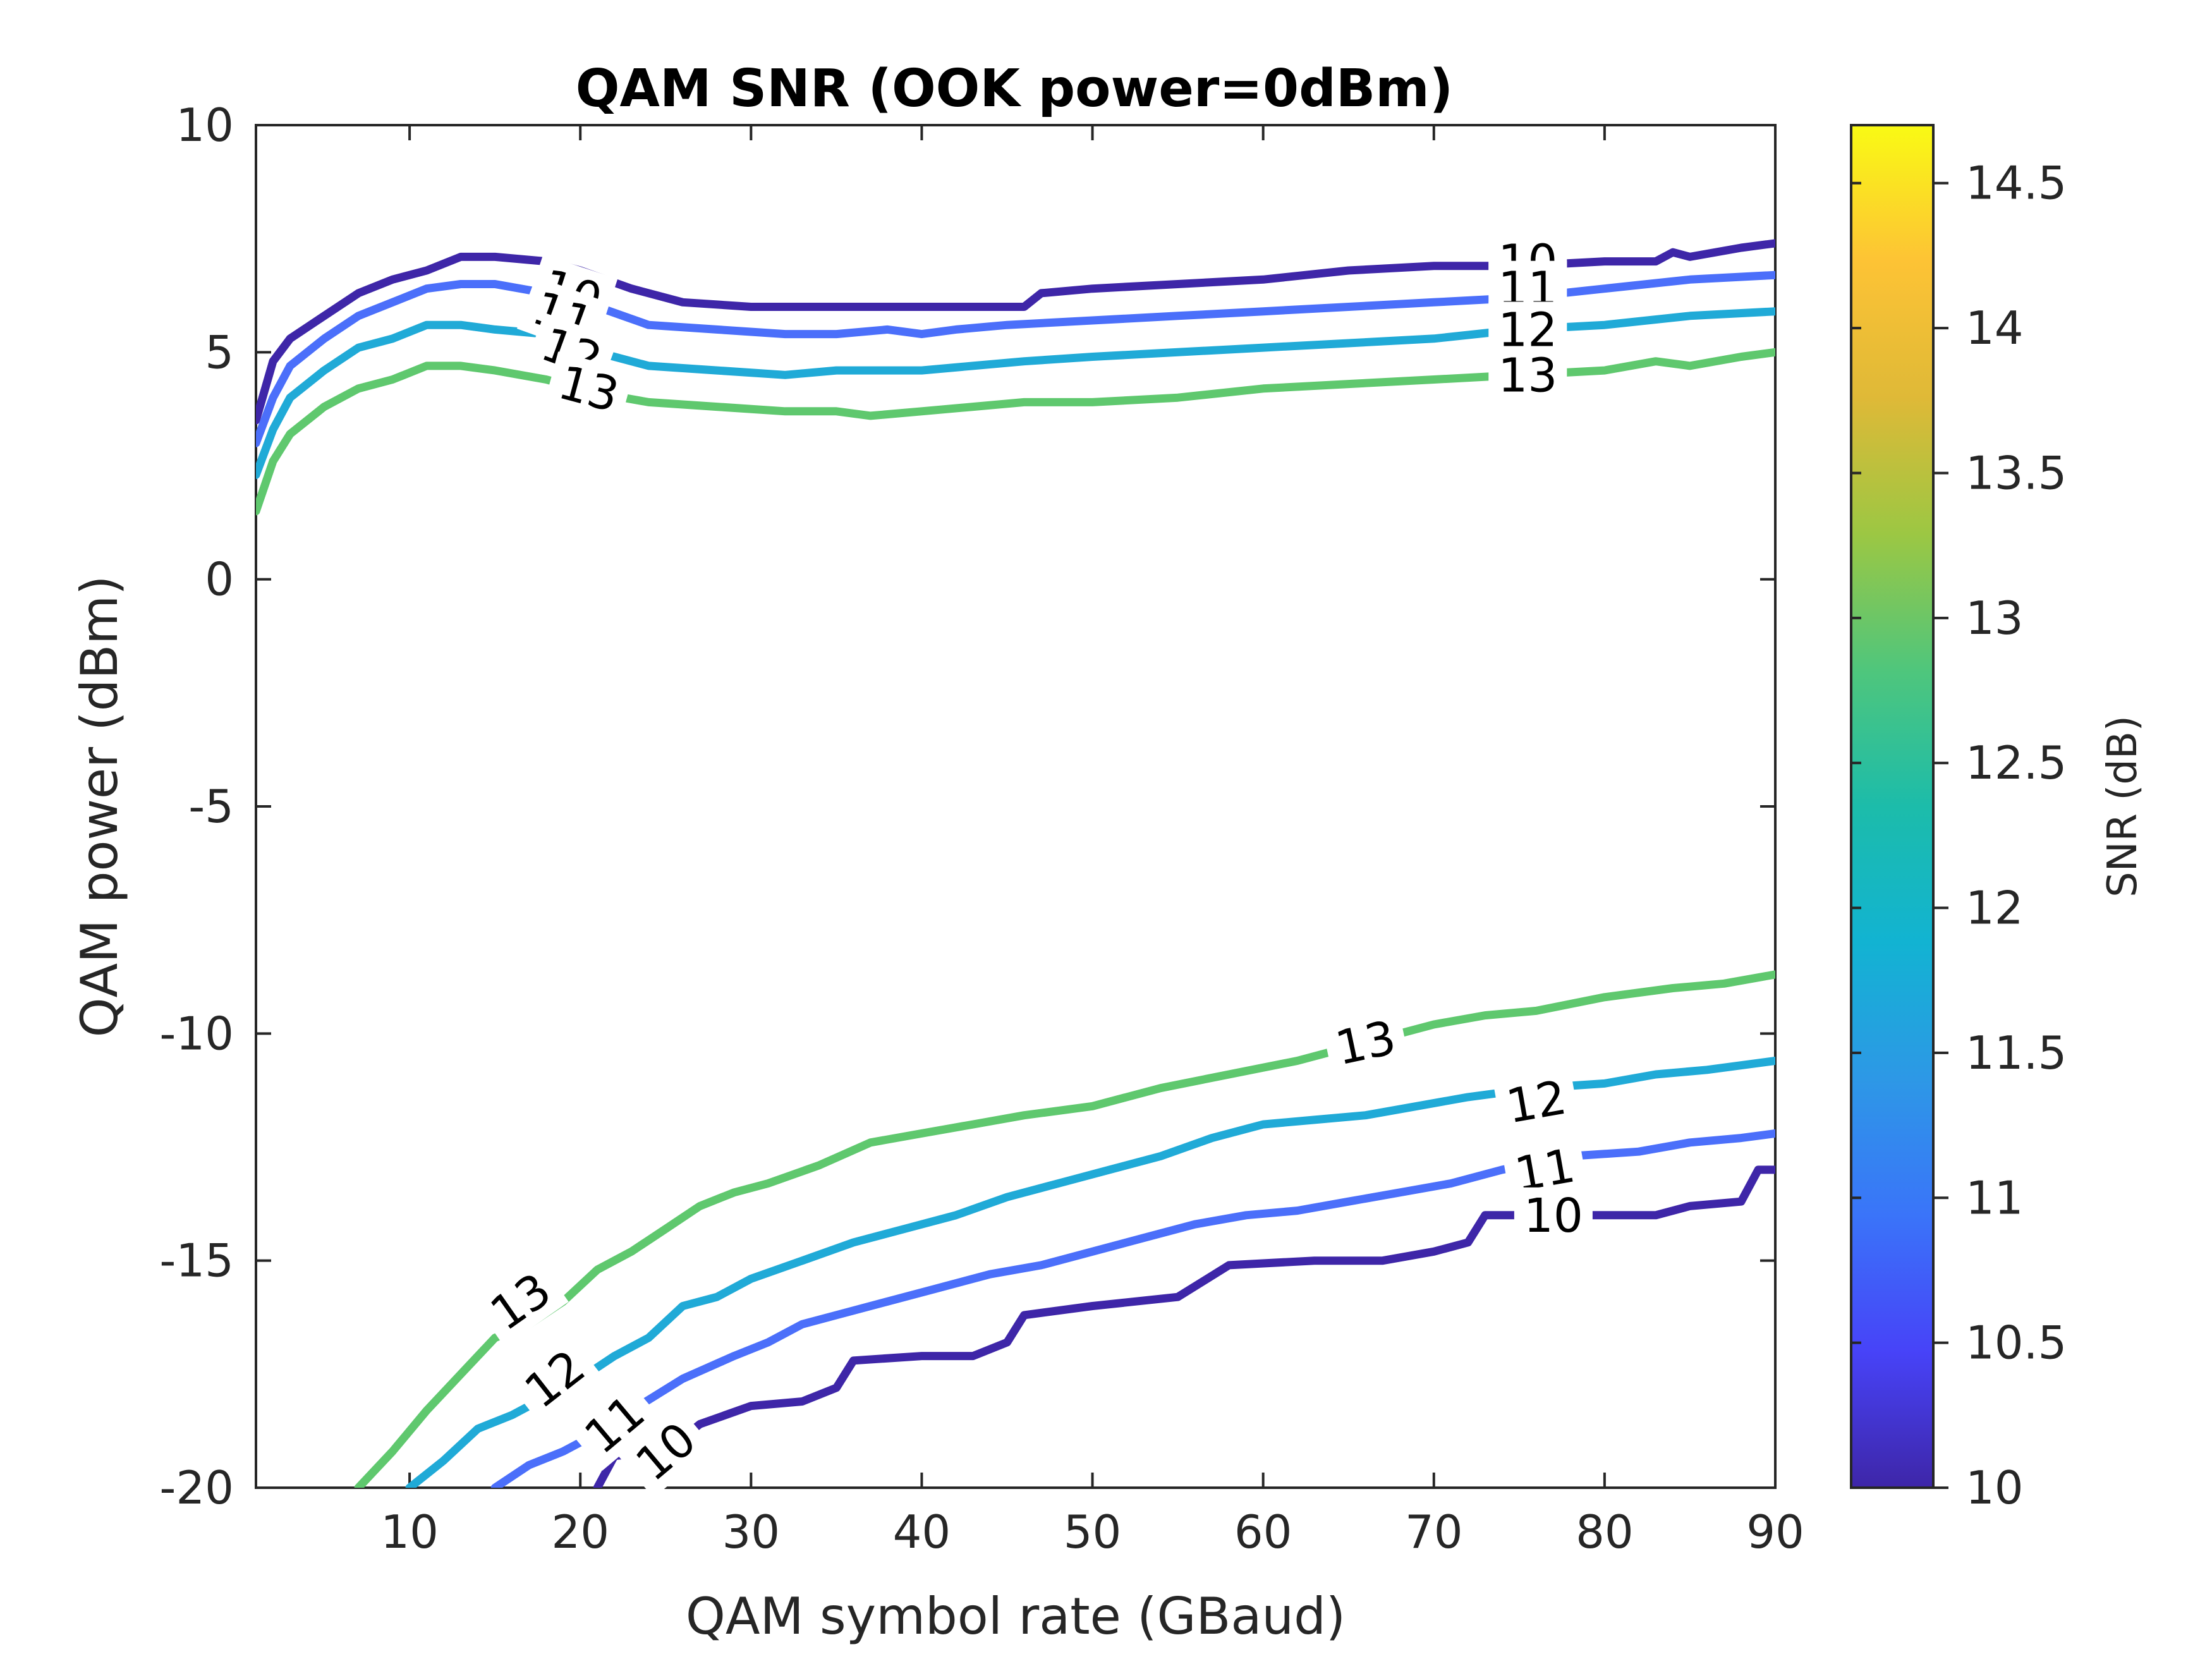 The height and width of the screenshot is (1659, 2212). Describe the element at coordinates (1995, 908) in the screenshot. I see `colorbar-tick-label: 12` at that location.